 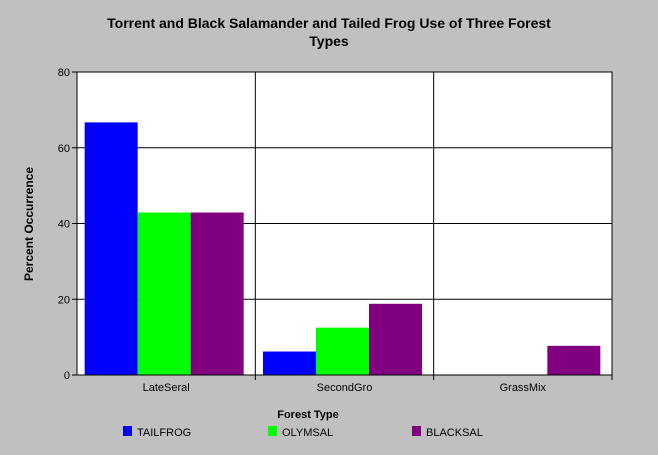 I want to click on y-tick-label: 60, so click(x=64, y=149).